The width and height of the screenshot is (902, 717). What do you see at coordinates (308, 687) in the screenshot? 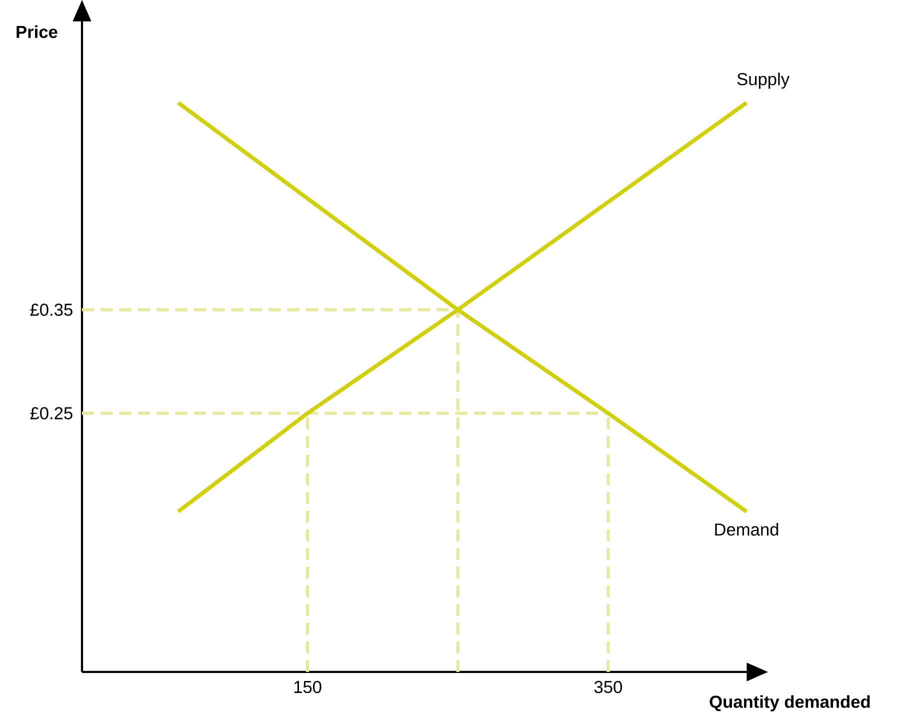
I see `x-tick-label: 150` at bounding box center [308, 687].